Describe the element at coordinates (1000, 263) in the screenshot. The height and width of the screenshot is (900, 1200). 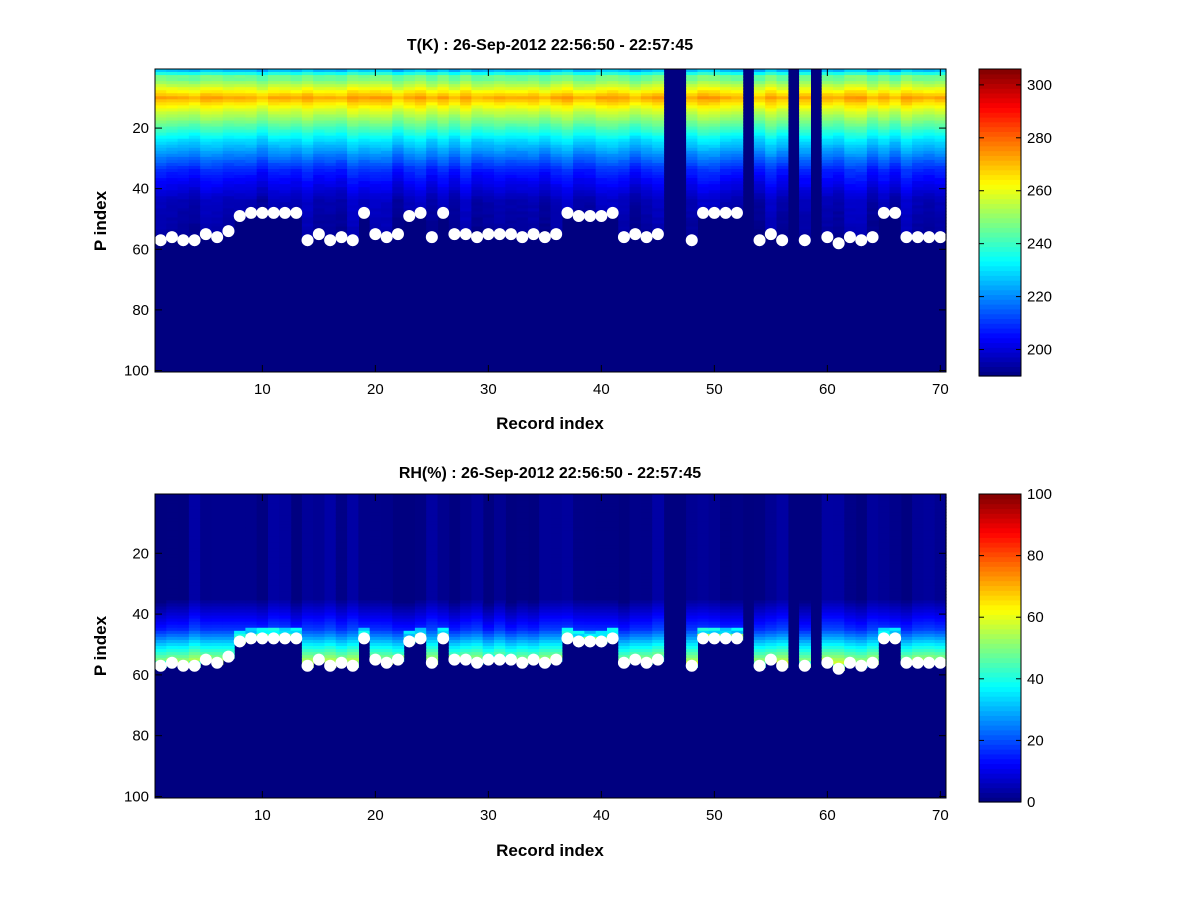
I see `temperature-colorbar-segment` at that location.